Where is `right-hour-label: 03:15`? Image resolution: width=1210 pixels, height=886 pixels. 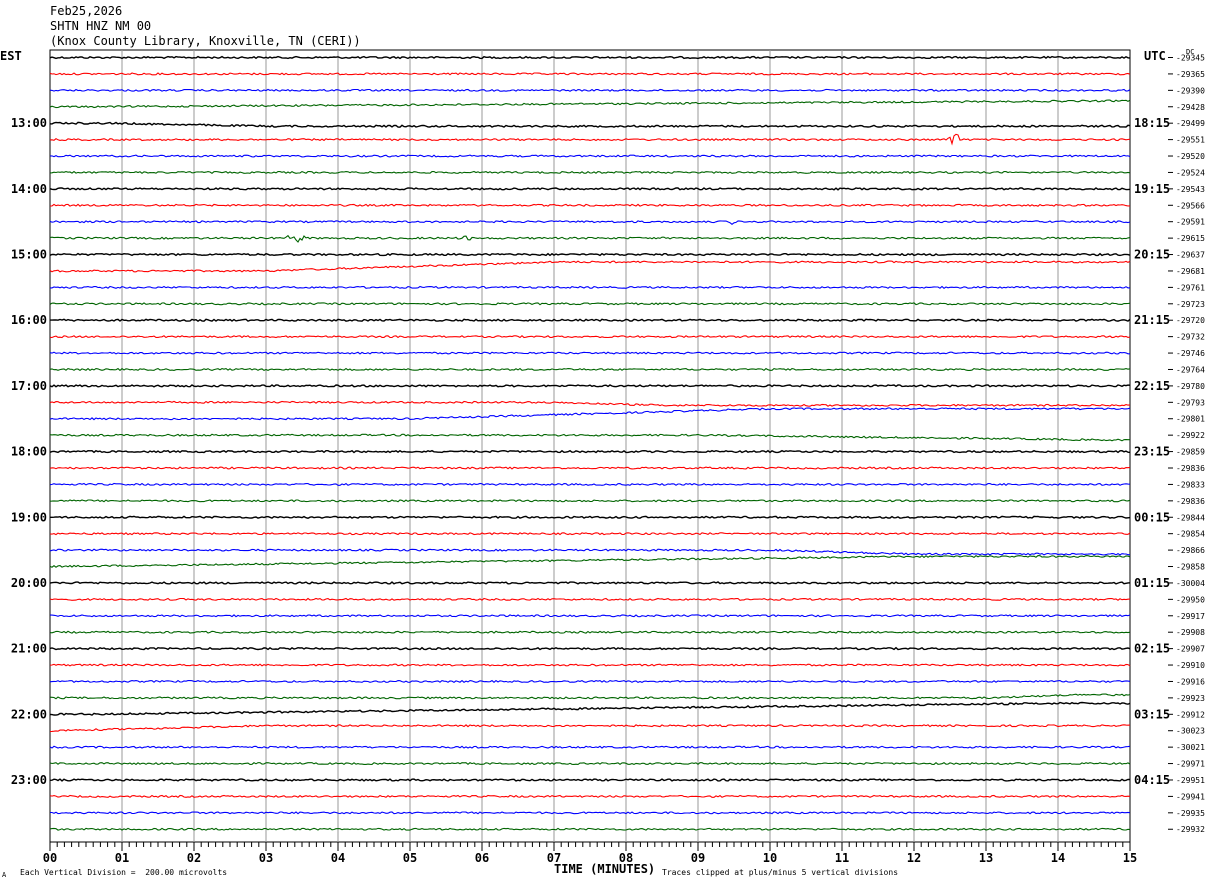
right-hour-label: 03:15 is located at coordinates (1152, 714).